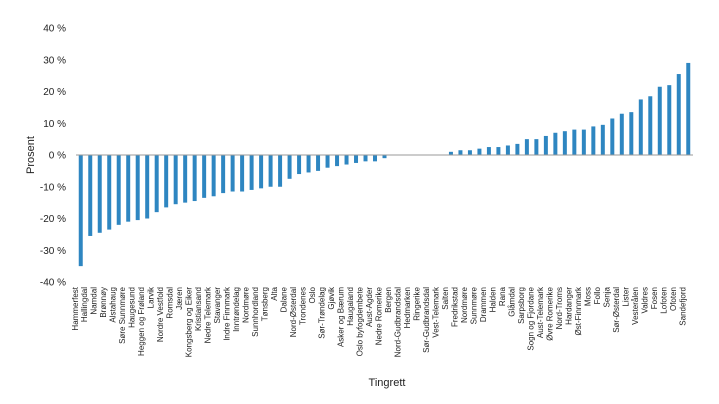 The height and width of the screenshot is (404, 719). What do you see at coordinates (454, 307) in the screenshot?
I see `x-category-label: Fredrikstad` at bounding box center [454, 307].